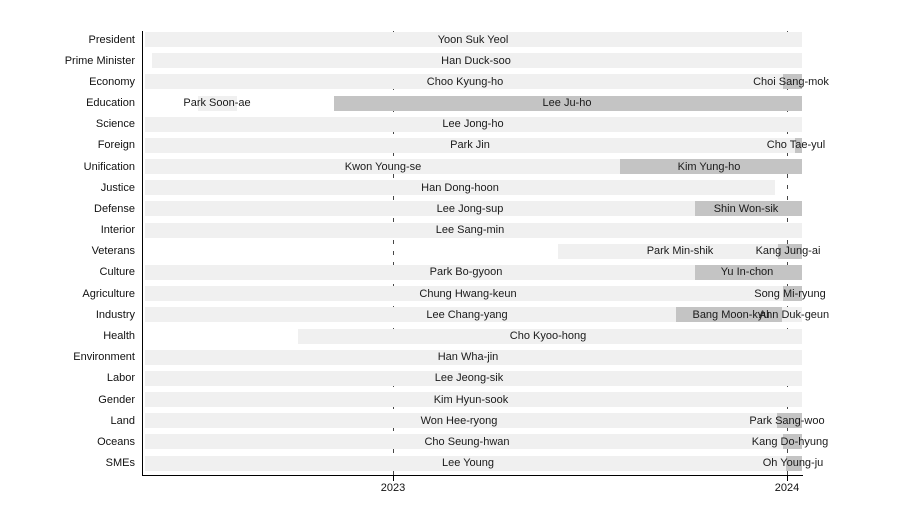 This screenshot has width=900, height=515. Describe the element at coordinates (119, 336) in the screenshot. I see `row-label-health: Health` at that location.